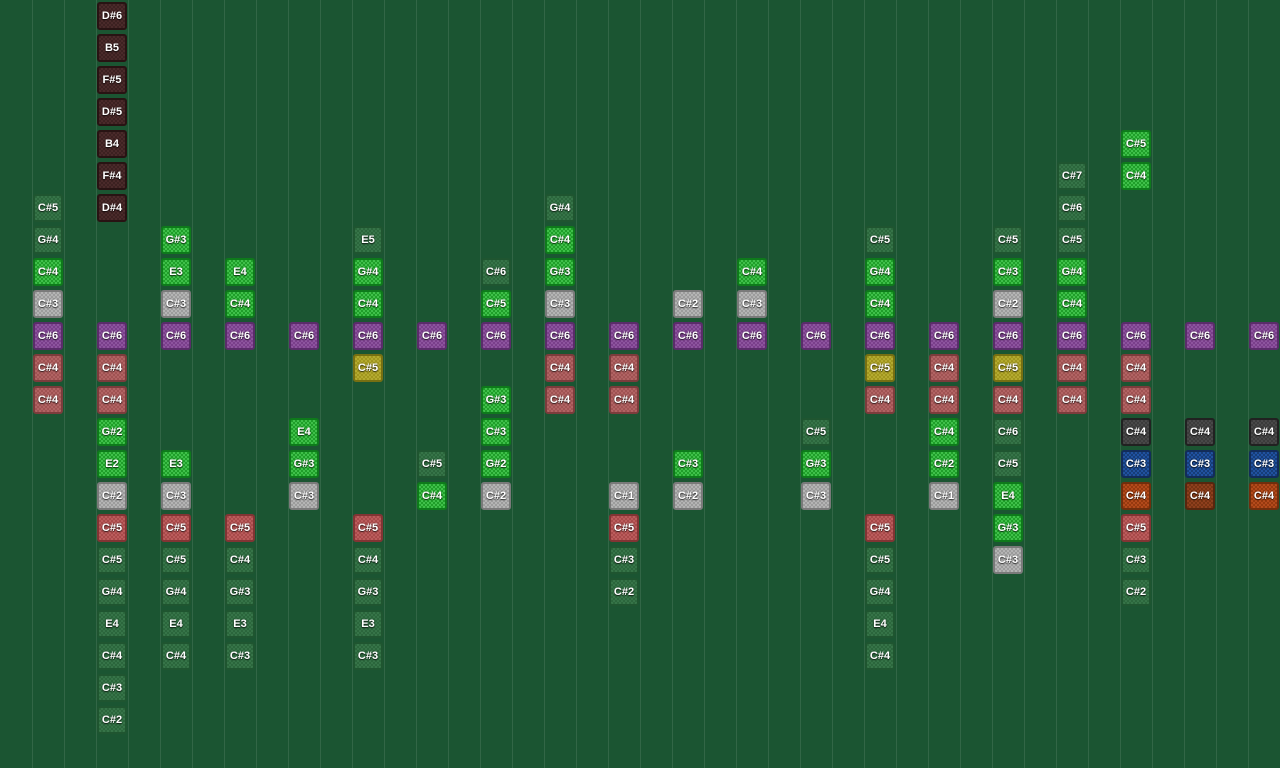 The width and height of the screenshot is (1280, 768). What do you see at coordinates (112, 208) in the screenshot?
I see `note-block: D#4` at bounding box center [112, 208].